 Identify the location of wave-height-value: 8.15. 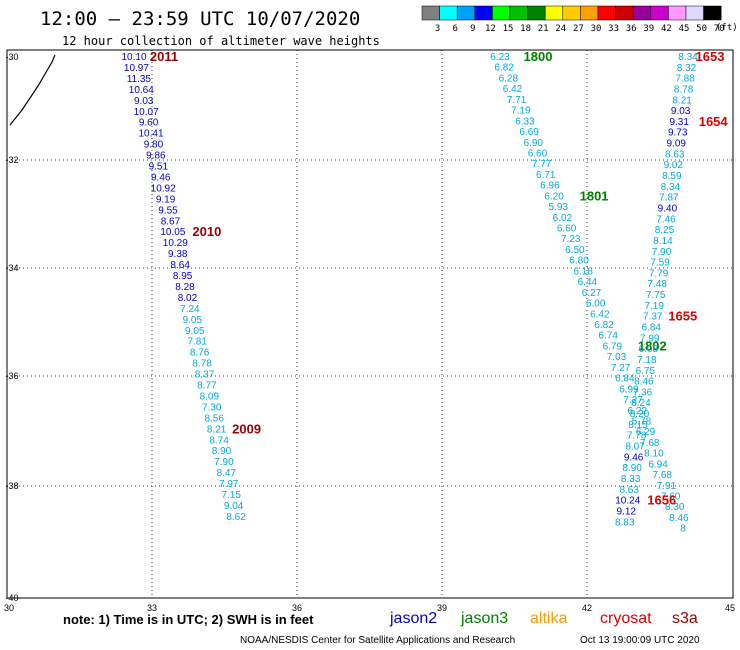
(638, 425).